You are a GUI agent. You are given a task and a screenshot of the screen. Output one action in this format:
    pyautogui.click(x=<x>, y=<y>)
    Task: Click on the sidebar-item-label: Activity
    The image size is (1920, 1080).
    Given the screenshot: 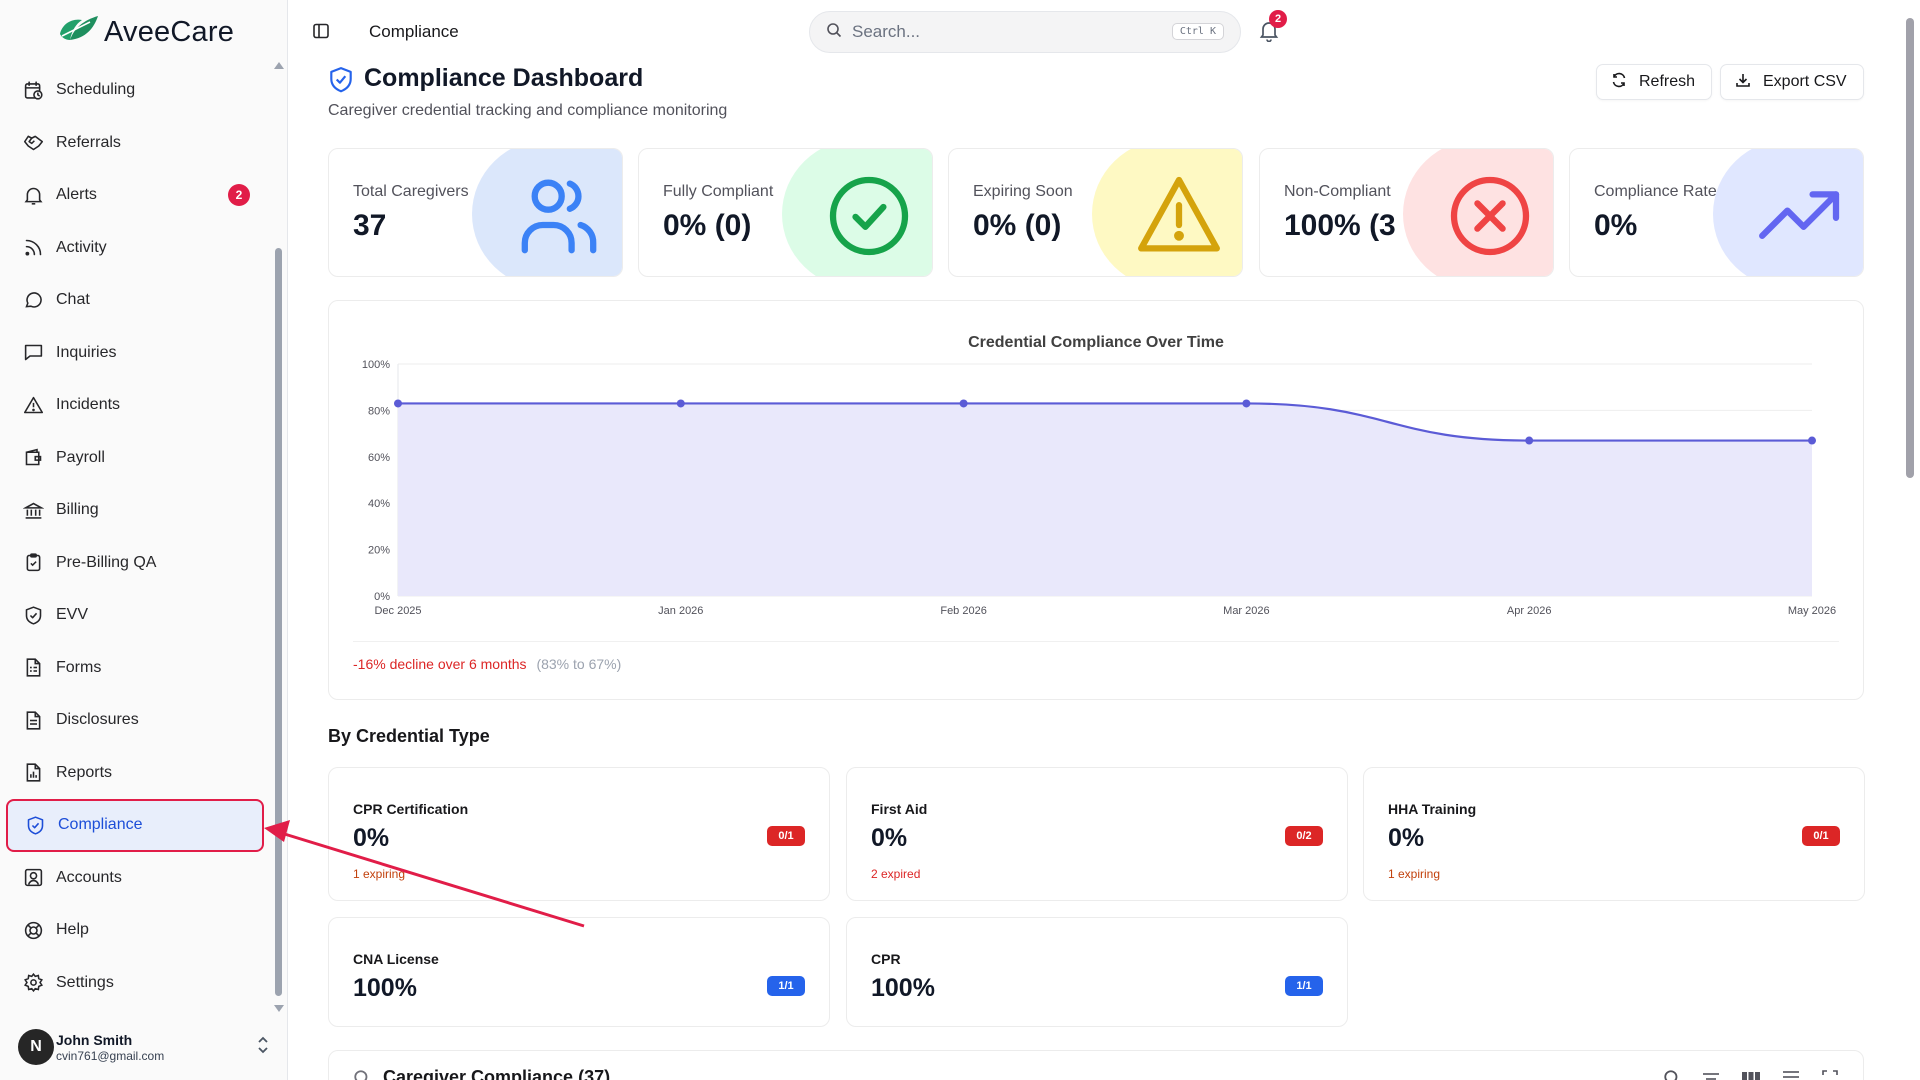 What is the action you would take?
    pyautogui.click(x=81, y=247)
    